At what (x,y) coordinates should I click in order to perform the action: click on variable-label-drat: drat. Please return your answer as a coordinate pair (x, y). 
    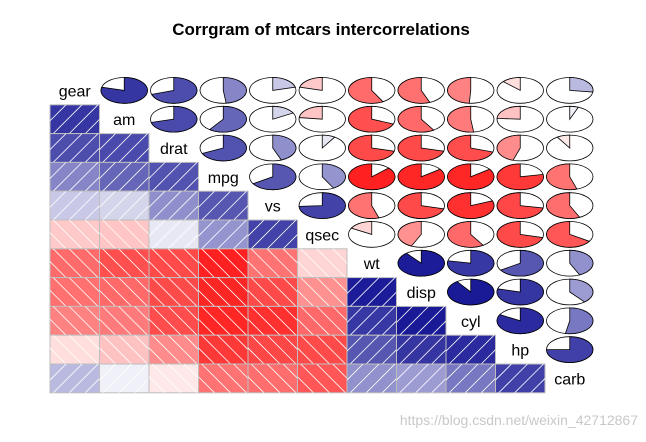
    Looking at the image, I should click on (174, 149).